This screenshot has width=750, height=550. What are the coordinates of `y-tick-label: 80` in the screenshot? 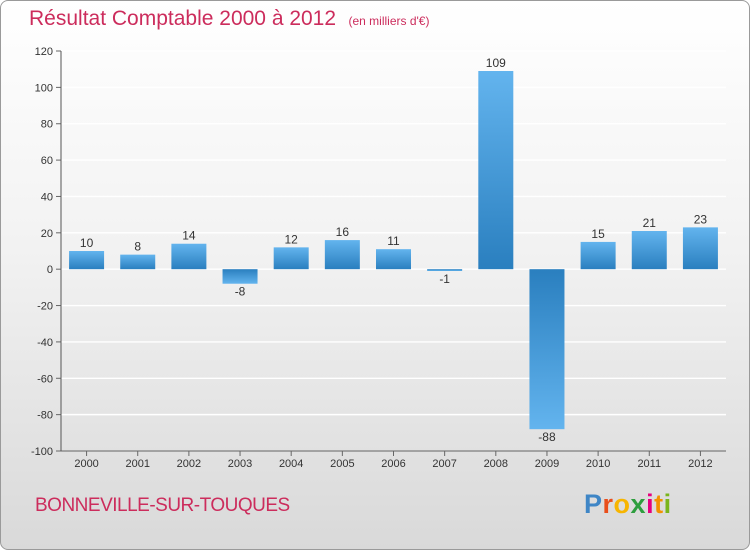 It's located at (47, 125).